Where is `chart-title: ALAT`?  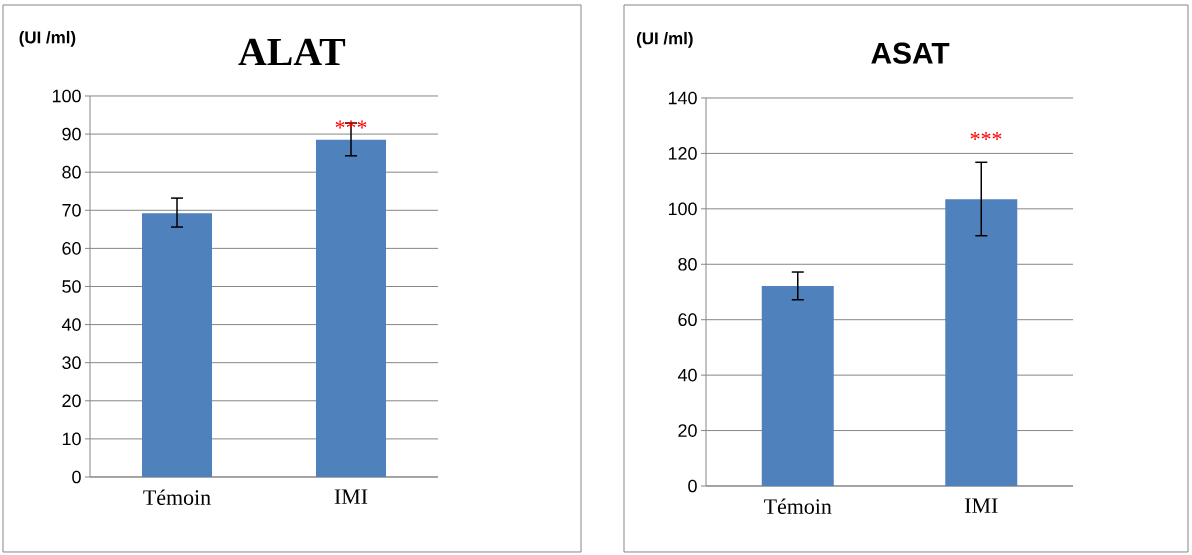 chart-title: ALAT is located at coordinates (292, 52).